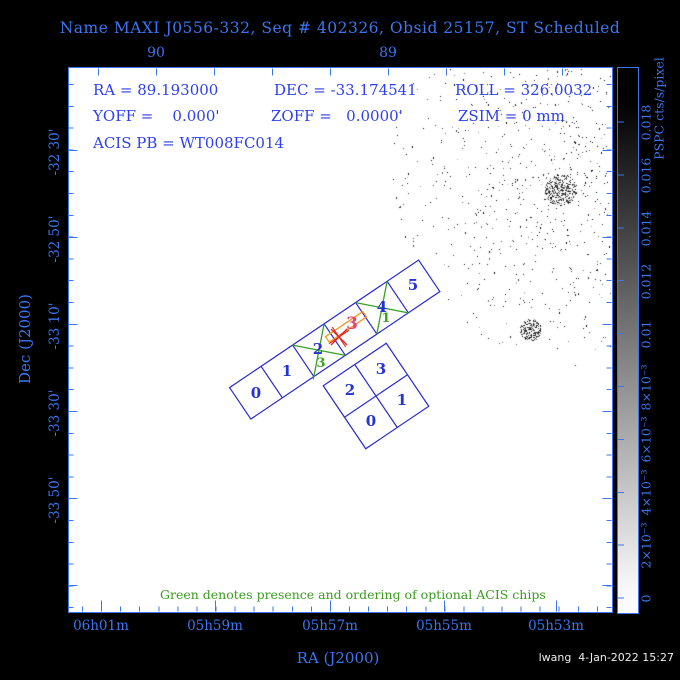 The height and width of the screenshot is (680, 680). I want to click on bottom-tick-05h59m: 05h59m, so click(215, 626).